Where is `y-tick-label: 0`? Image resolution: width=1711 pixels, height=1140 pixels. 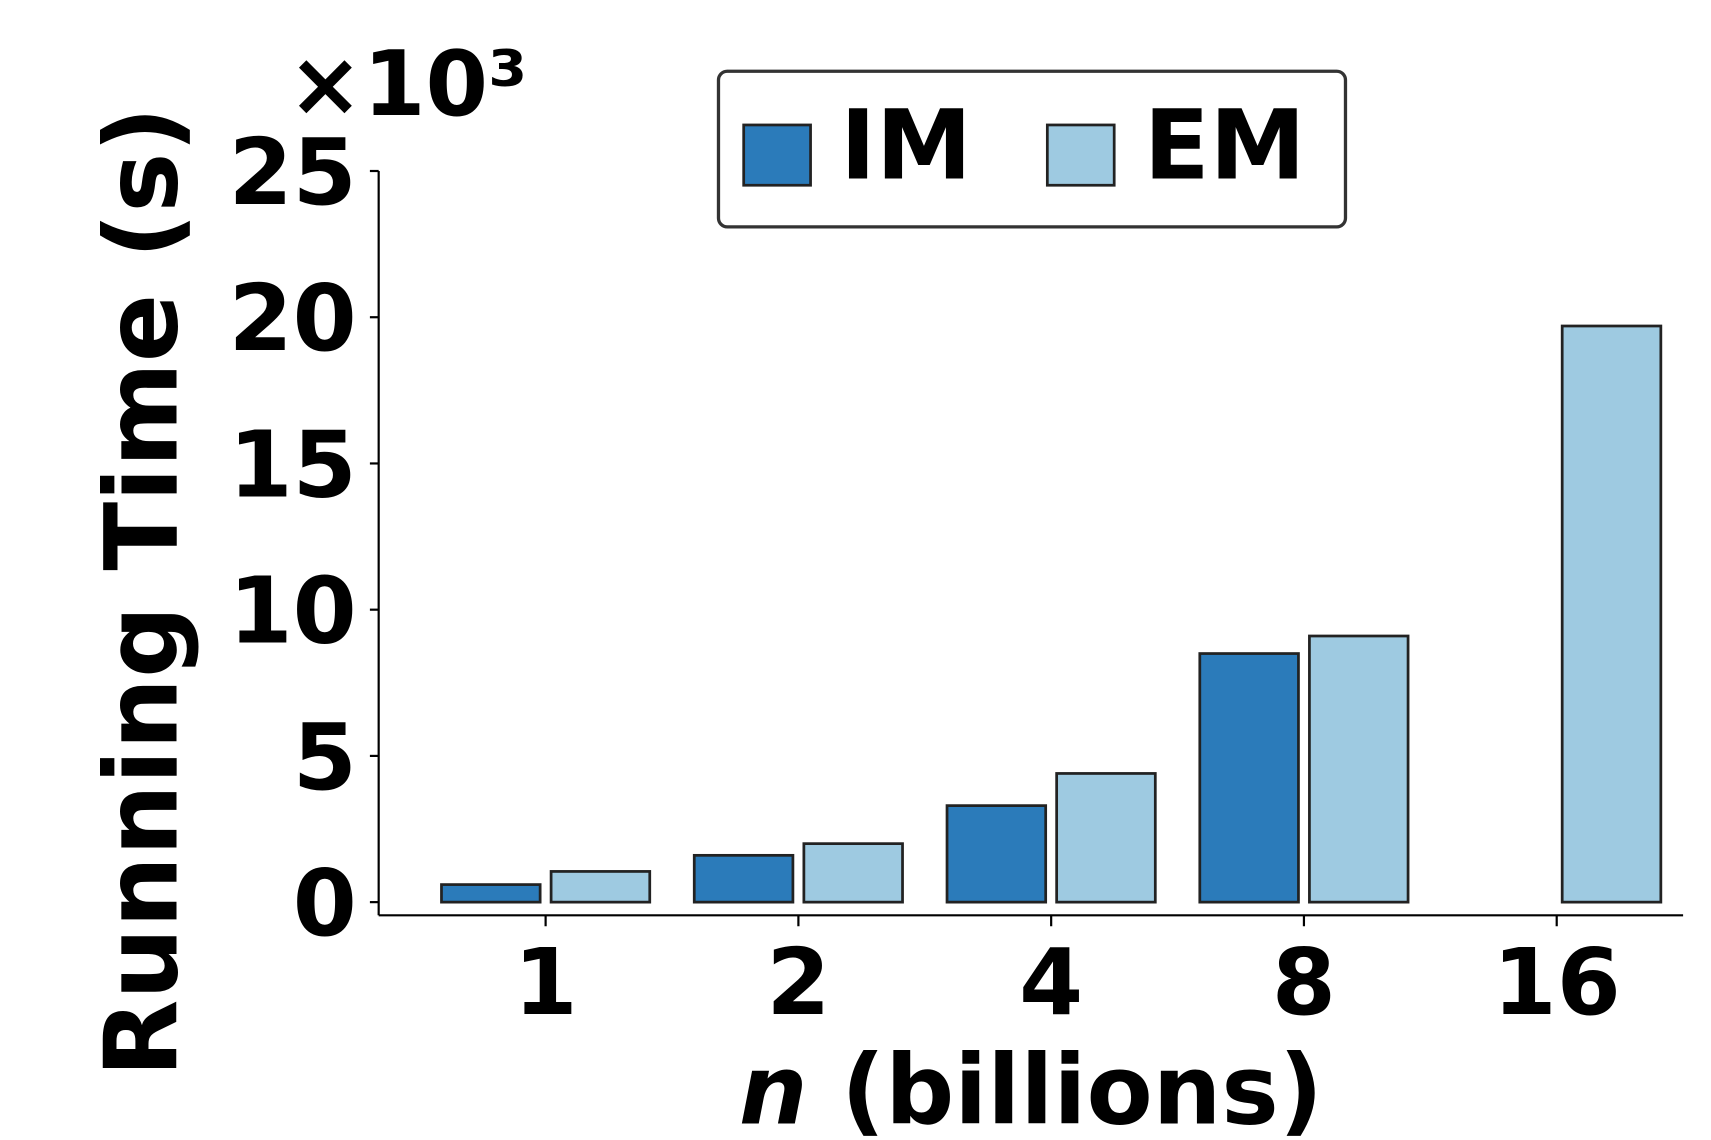
y-tick-label: 0 is located at coordinates (325, 903).